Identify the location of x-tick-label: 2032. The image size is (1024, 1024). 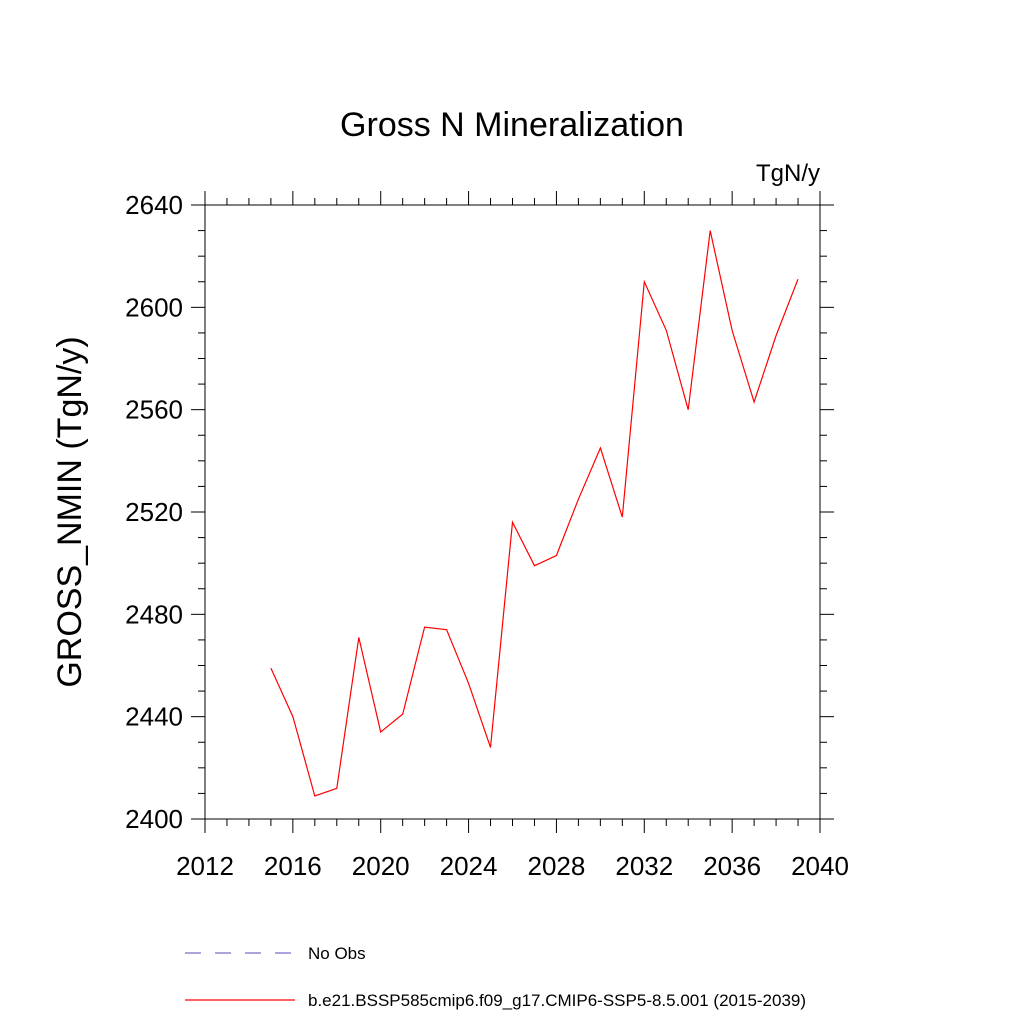
(644, 866).